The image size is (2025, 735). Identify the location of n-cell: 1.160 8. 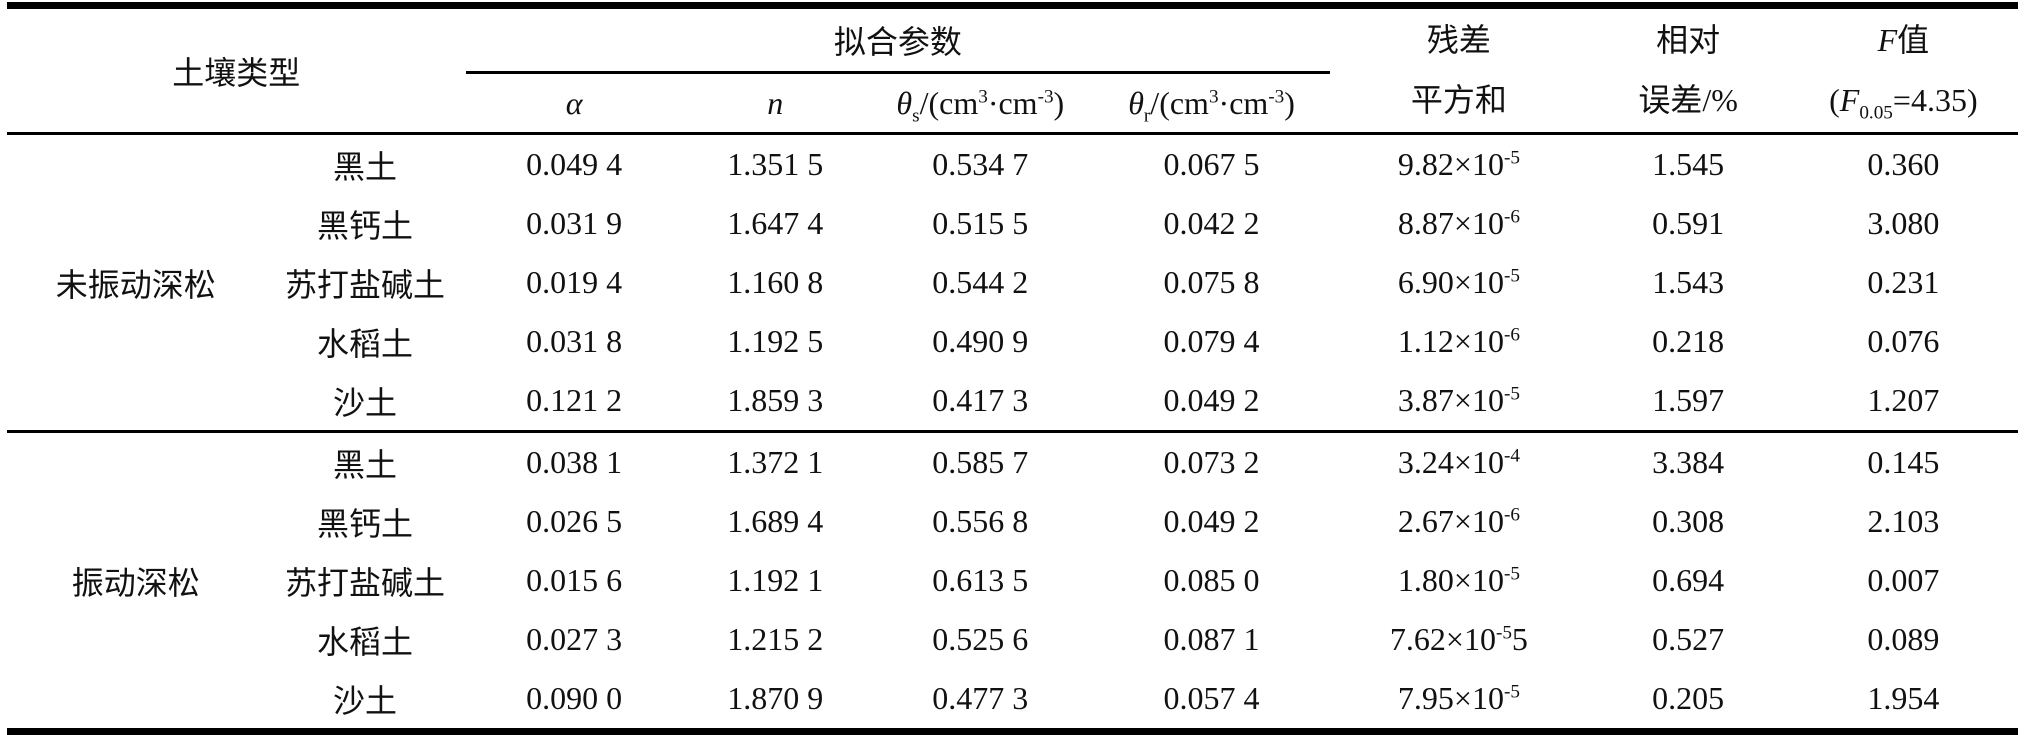
(775, 282).